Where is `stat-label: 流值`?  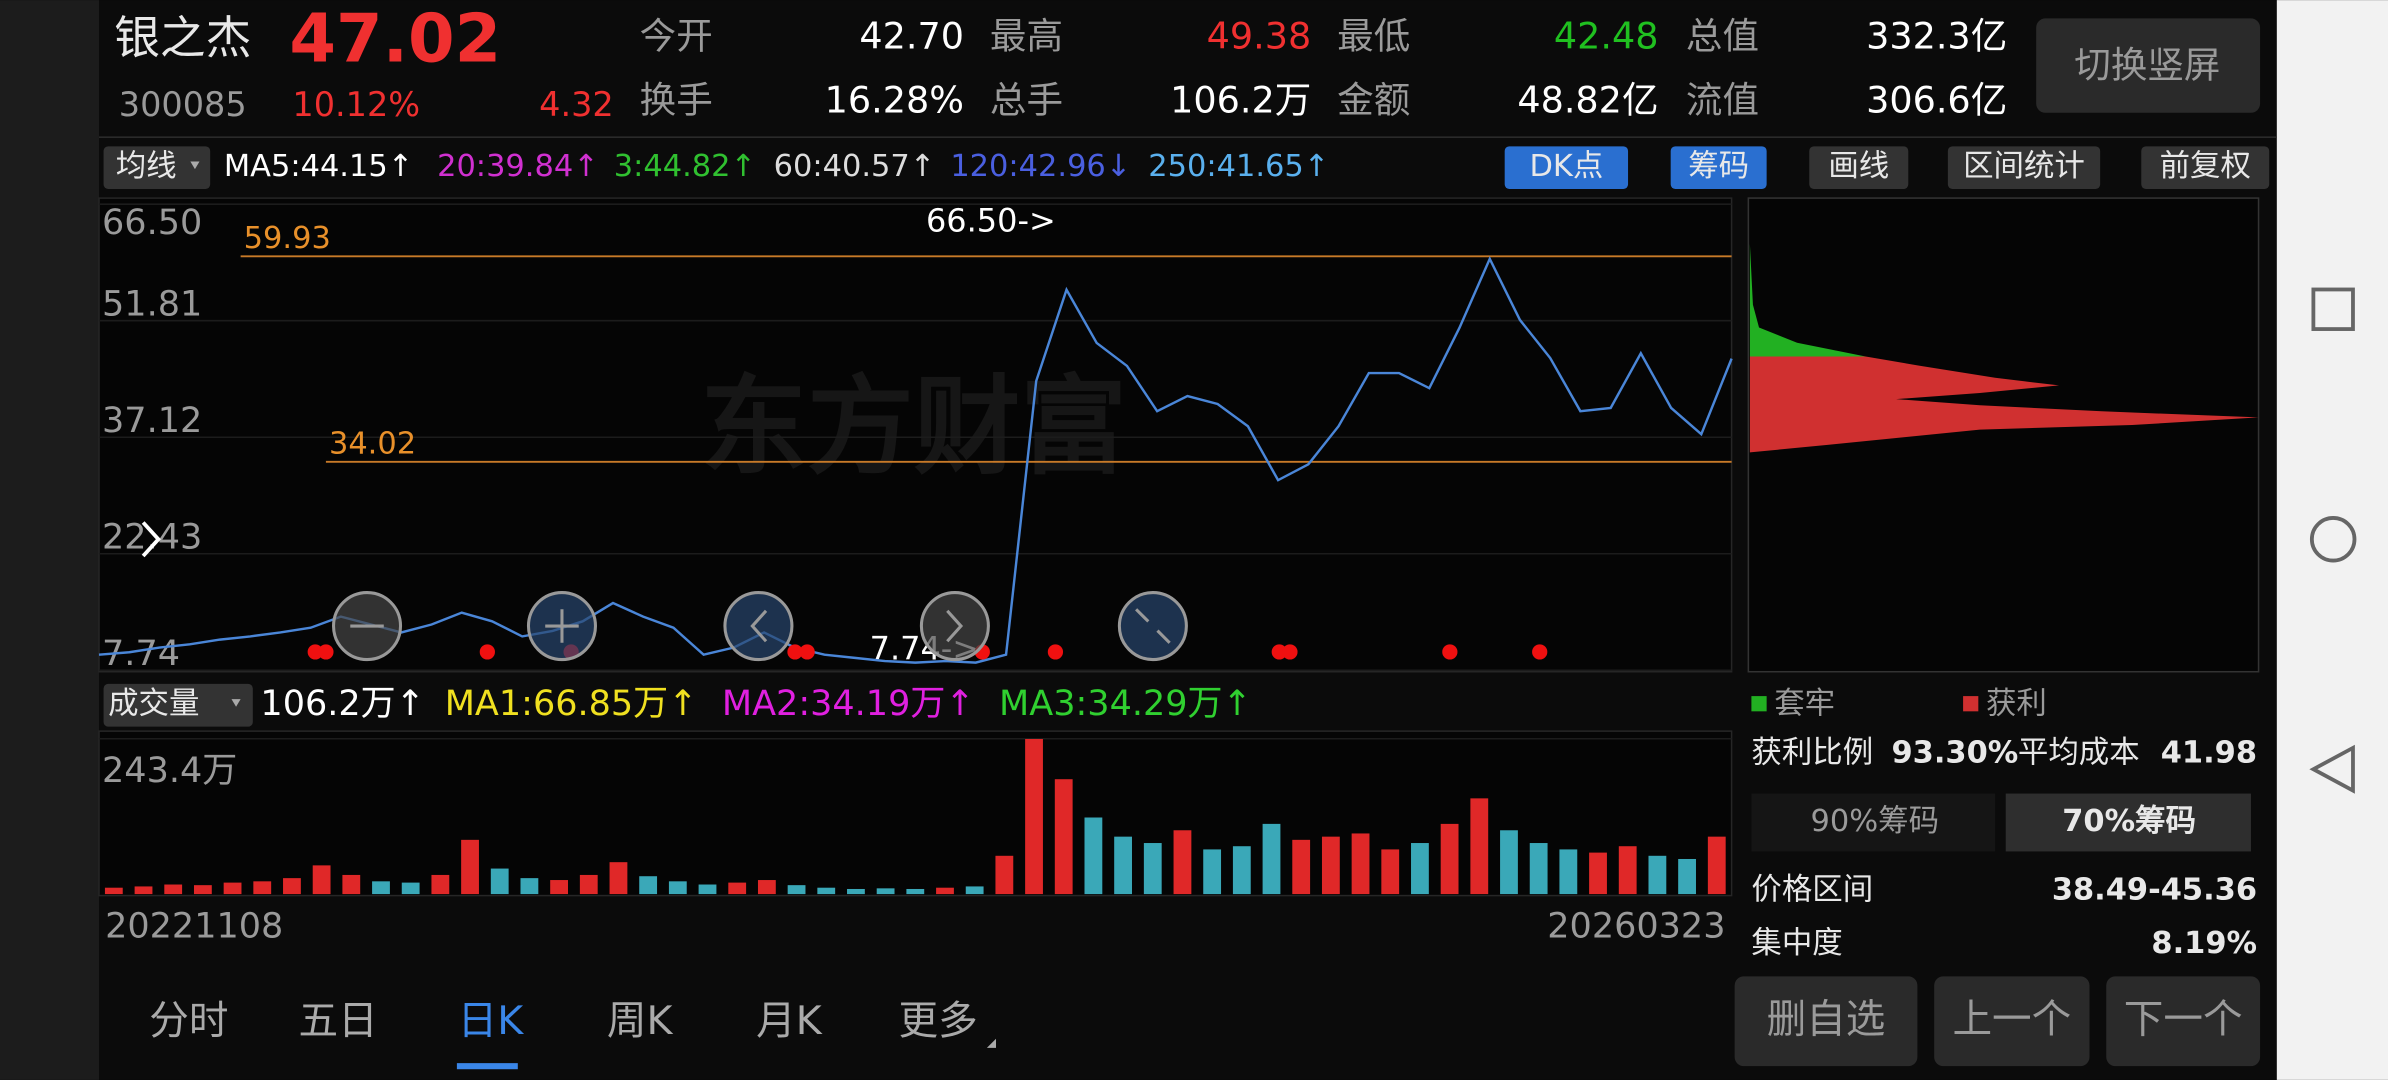
stat-label: 流值 is located at coordinates (1722, 100).